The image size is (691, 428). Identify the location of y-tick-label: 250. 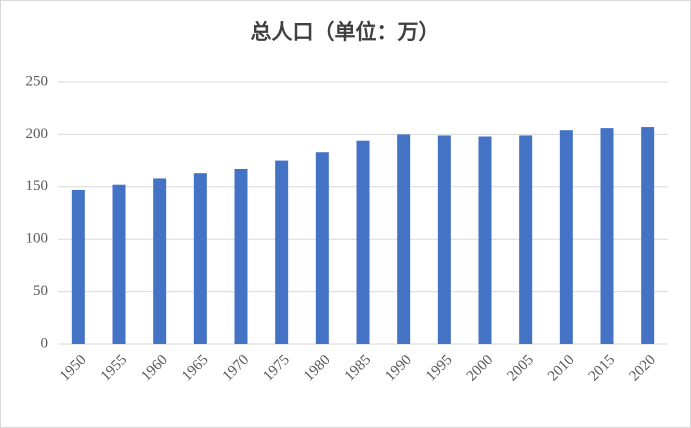
(37, 81).